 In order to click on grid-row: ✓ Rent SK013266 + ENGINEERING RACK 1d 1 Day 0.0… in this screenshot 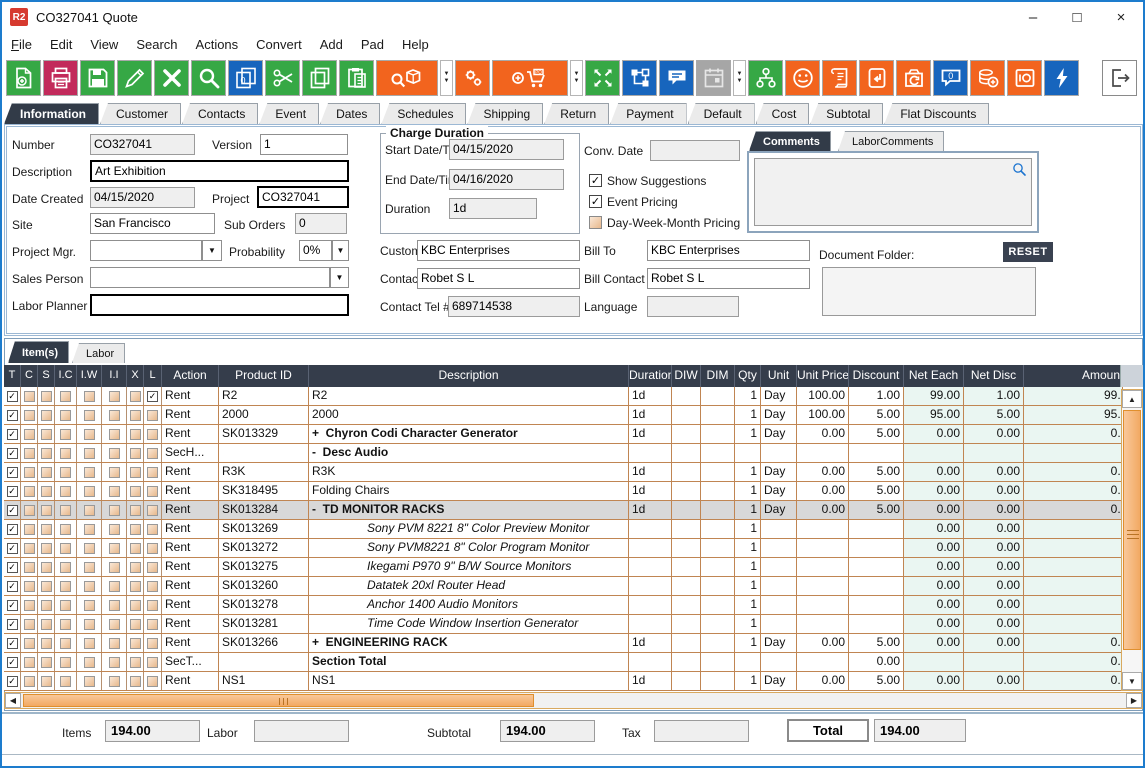, I will do `click(573, 643)`.